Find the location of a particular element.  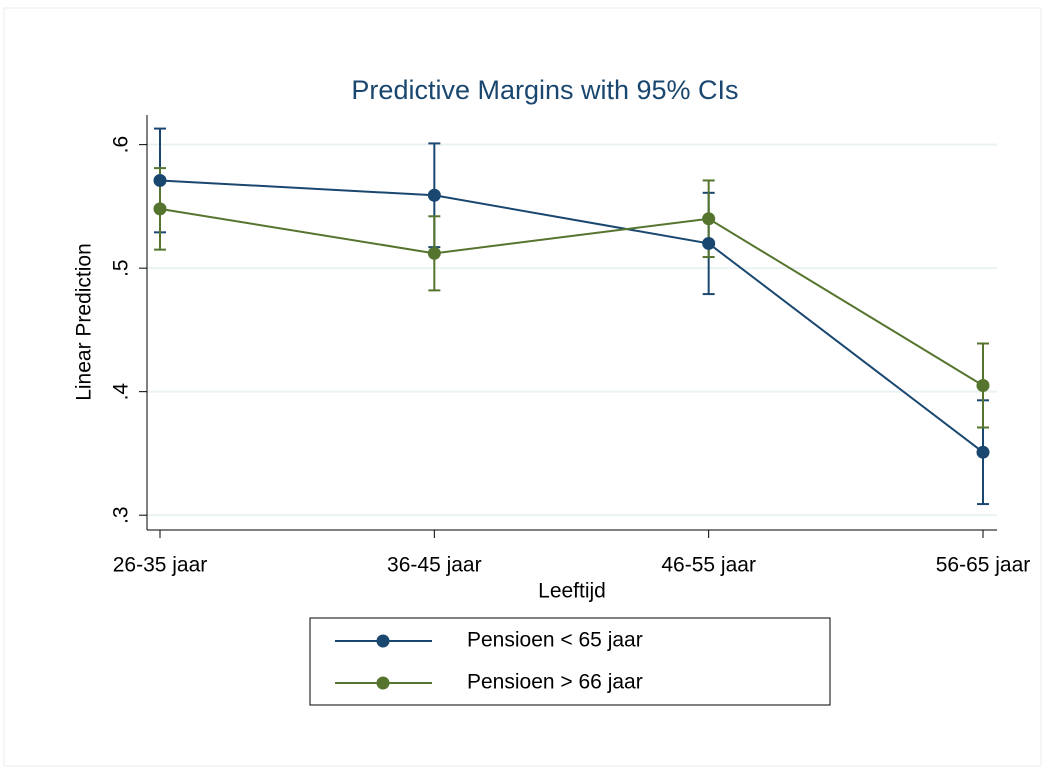

y-tick-label: .4 is located at coordinates (121, 392).